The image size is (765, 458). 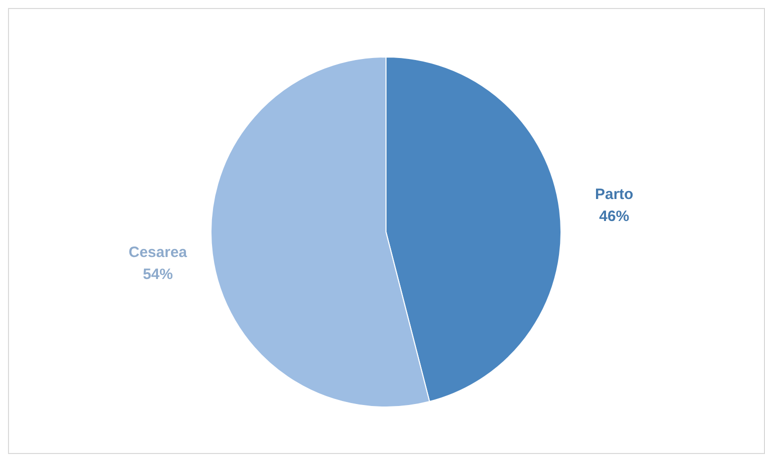 I want to click on data-label: 54%, so click(x=157, y=274).